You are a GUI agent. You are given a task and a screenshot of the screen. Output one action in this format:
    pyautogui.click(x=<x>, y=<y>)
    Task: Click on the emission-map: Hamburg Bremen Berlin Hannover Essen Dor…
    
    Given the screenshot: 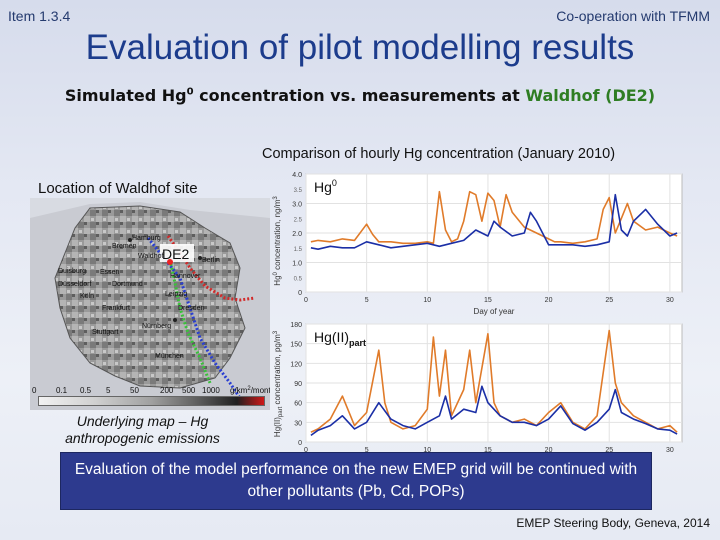 What is the action you would take?
    pyautogui.click(x=150, y=304)
    